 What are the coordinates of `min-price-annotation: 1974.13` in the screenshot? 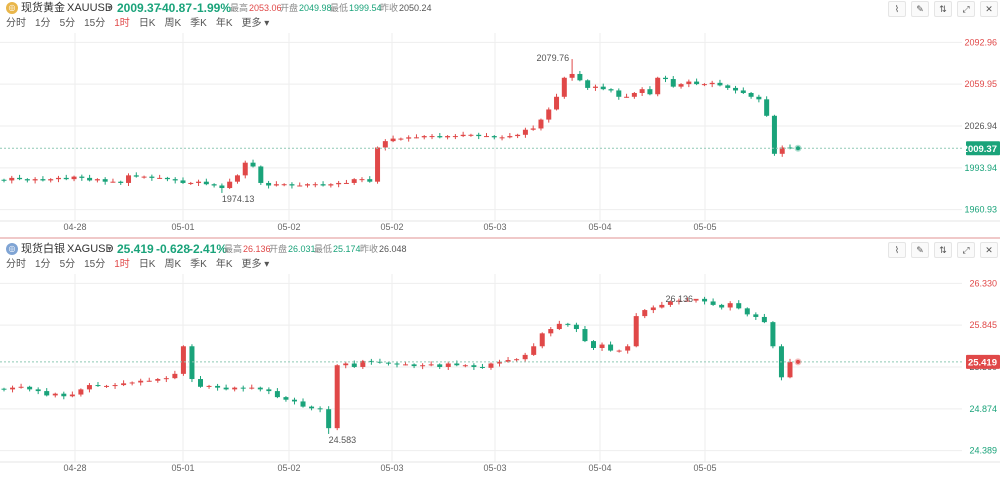 It's located at (238, 199).